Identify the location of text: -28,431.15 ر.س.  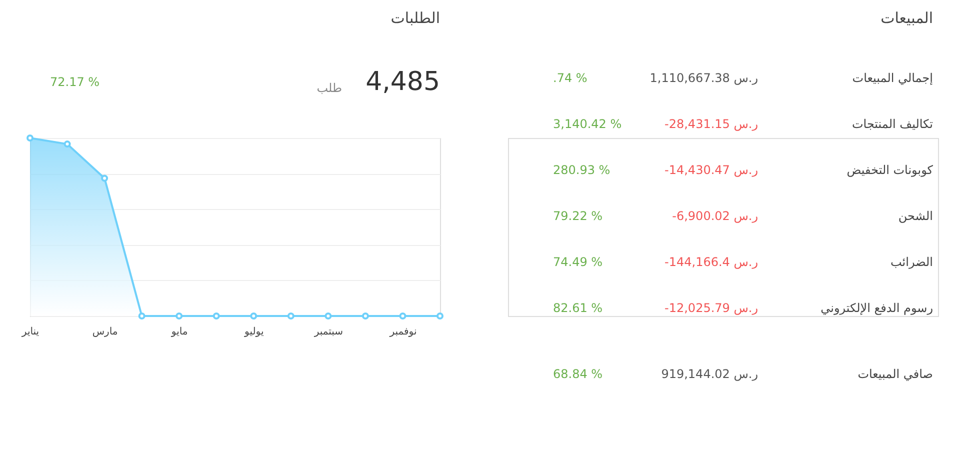
(711, 124).